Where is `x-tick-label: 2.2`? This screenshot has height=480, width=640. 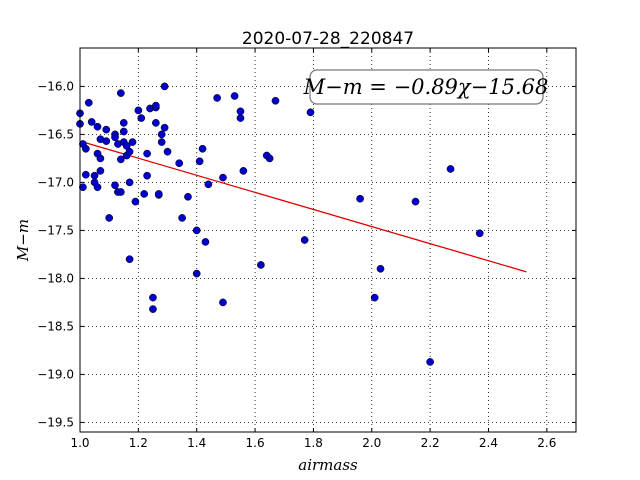 x-tick-label: 2.2 is located at coordinates (430, 443).